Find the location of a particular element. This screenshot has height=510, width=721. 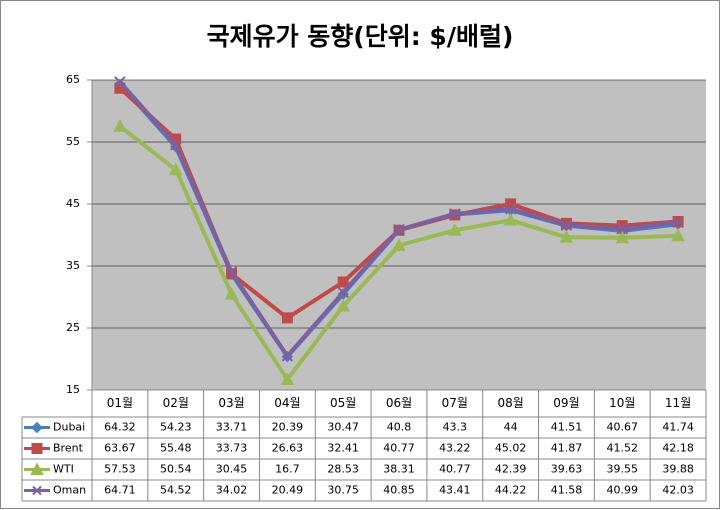

x-tick-label: 09월 is located at coordinates (566, 403).